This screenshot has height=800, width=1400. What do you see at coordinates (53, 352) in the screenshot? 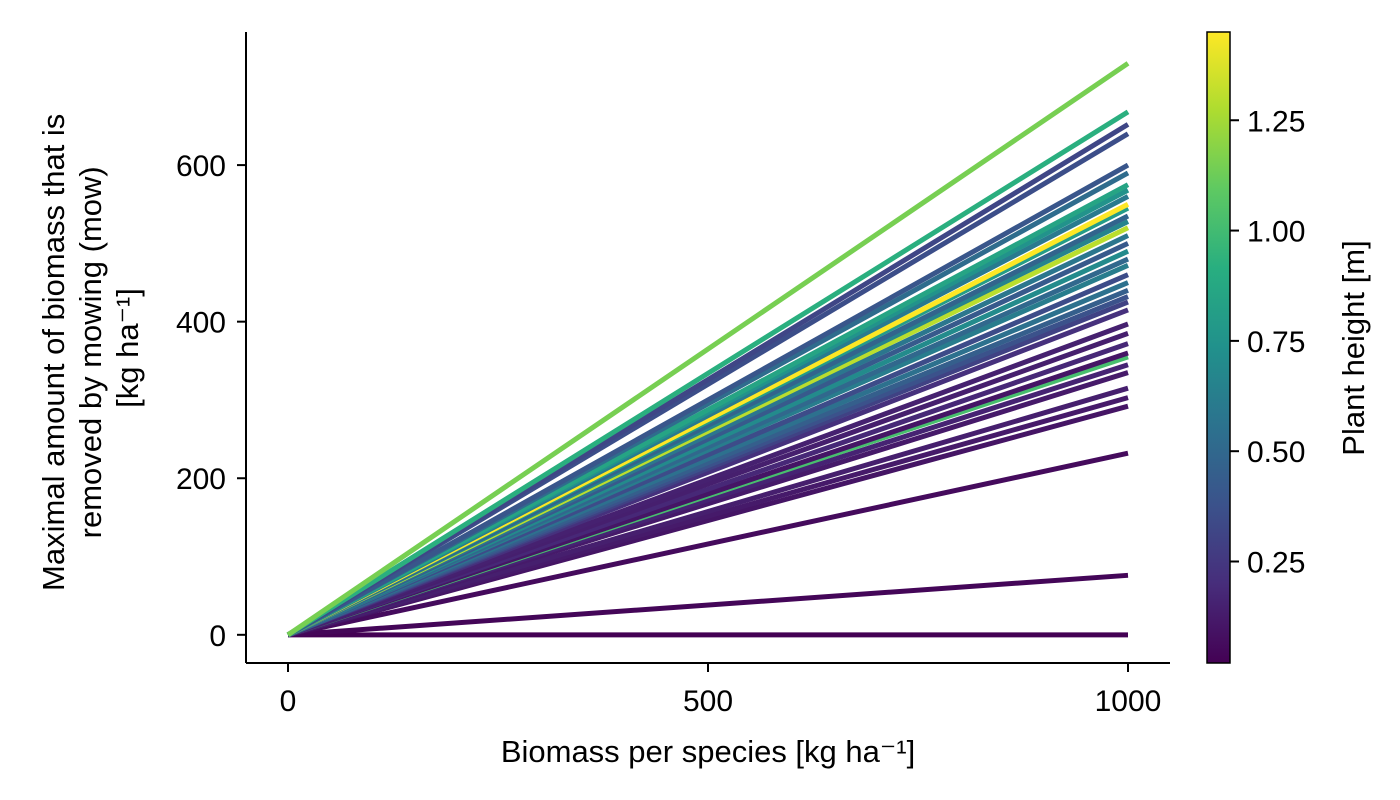
I see `y-axis-label-line-1: Maximal amount of biomass that is` at bounding box center [53, 352].